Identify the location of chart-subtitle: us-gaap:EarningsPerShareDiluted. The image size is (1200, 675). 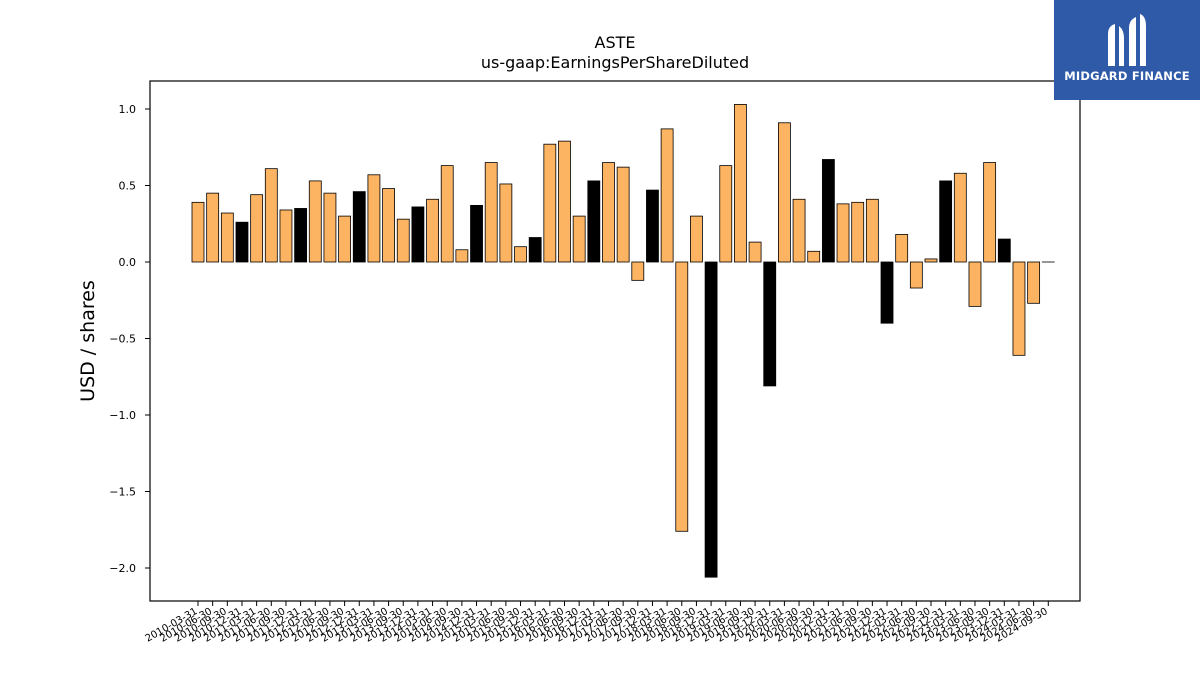
(615, 62).